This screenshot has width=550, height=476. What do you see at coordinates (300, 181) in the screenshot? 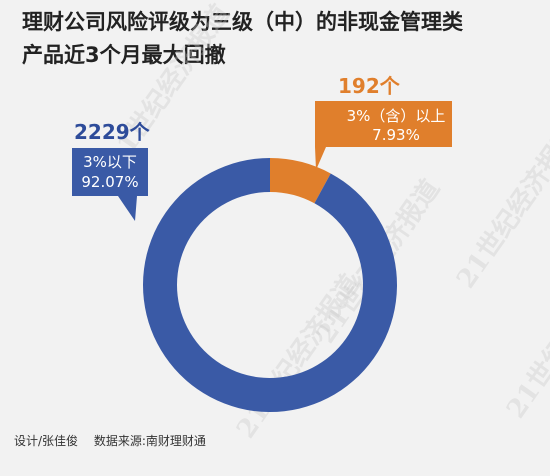
I see `donut-slice-orange` at bounding box center [300, 181].